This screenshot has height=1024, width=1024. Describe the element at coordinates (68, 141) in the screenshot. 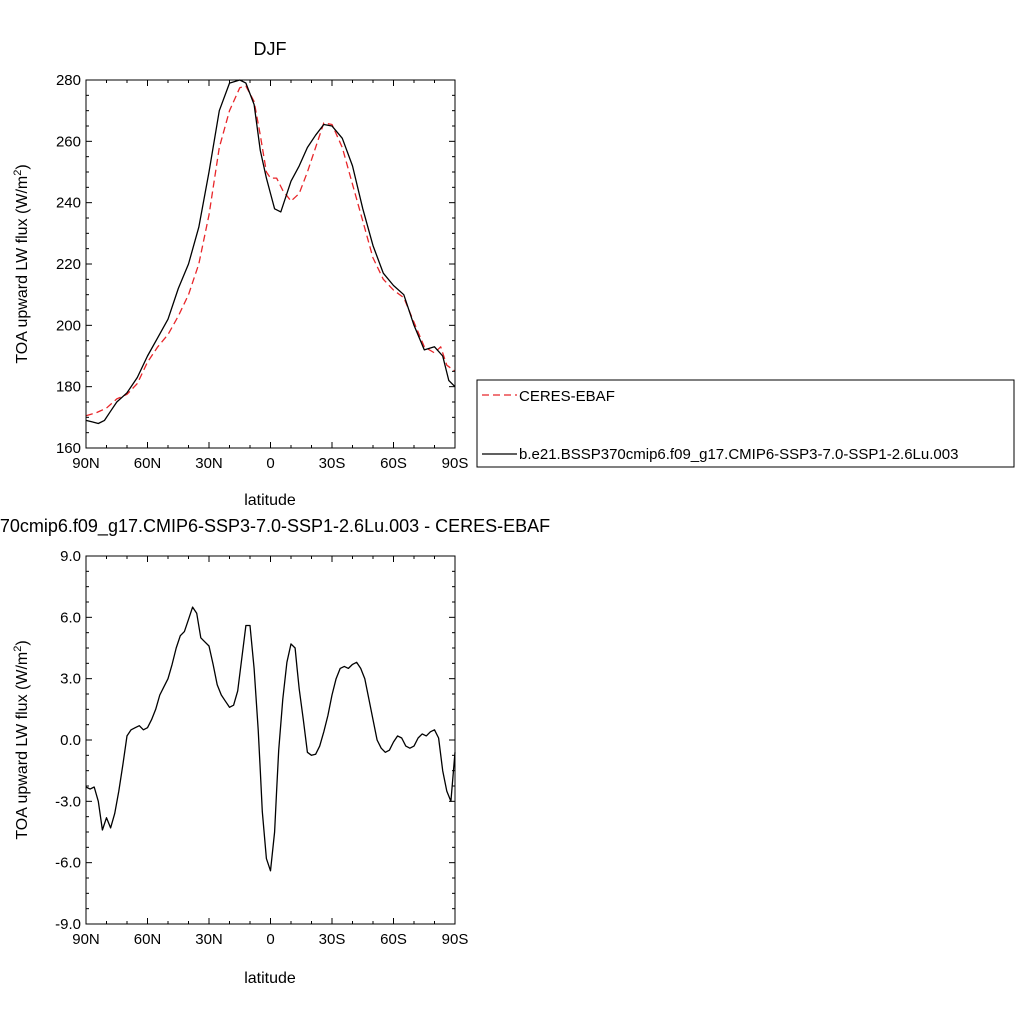

I see `y-tick-label: 260` at that location.